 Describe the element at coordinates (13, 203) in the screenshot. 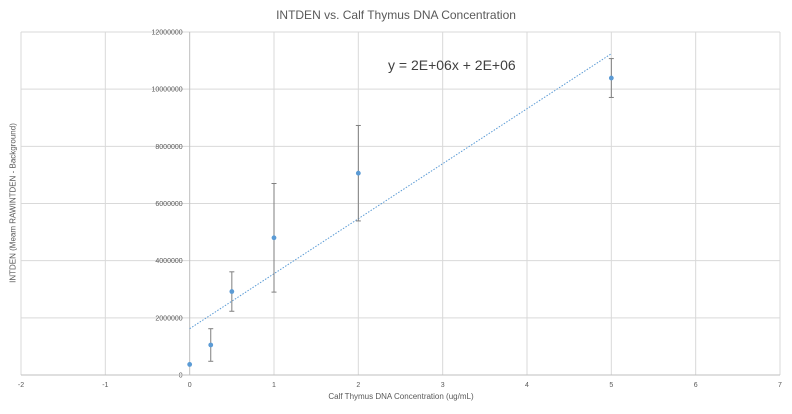

I see `y-axis-label: INTDEN (Meam RAWINTDEN - Background)` at that location.